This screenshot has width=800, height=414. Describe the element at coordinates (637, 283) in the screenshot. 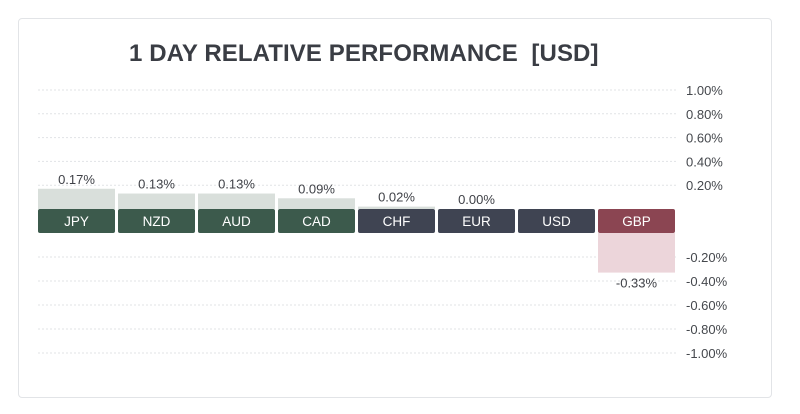

I see `data-label: -0.33%` at that location.